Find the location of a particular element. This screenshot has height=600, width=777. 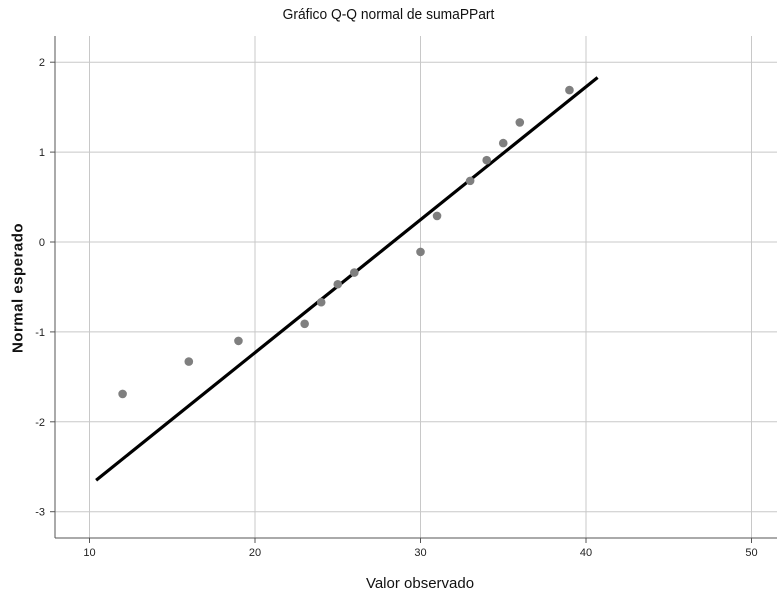

y-tick-label: 0 is located at coordinates (42, 243).